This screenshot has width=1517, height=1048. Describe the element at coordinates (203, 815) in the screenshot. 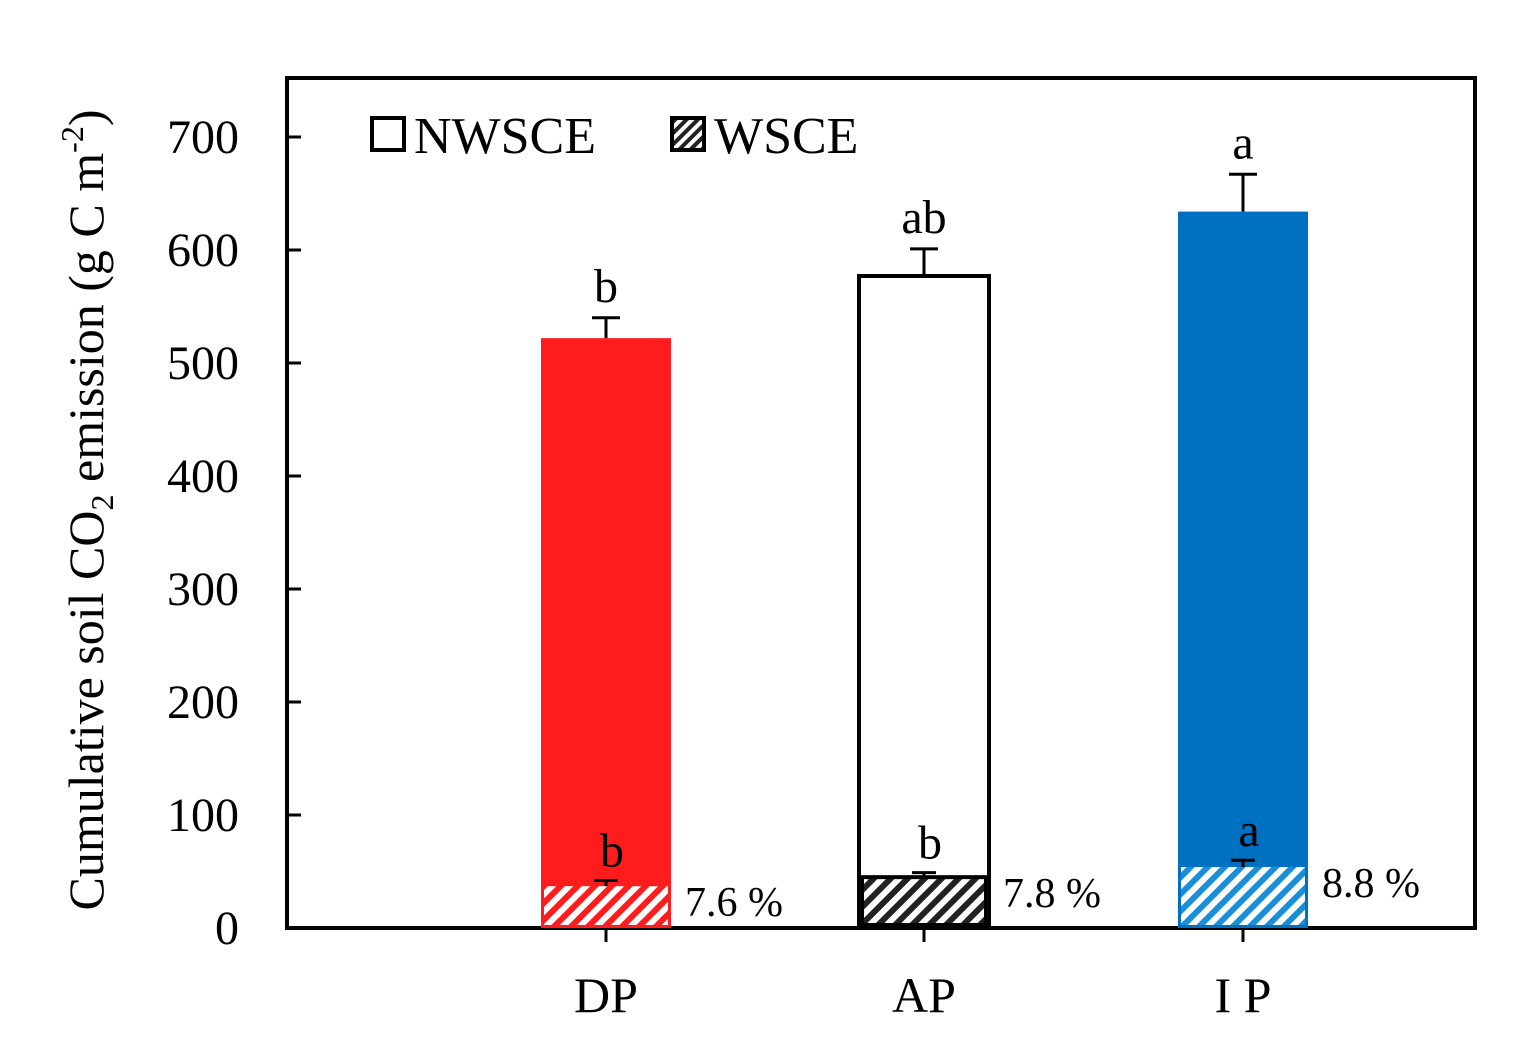

I see `y-tick-label: 100` at that location.